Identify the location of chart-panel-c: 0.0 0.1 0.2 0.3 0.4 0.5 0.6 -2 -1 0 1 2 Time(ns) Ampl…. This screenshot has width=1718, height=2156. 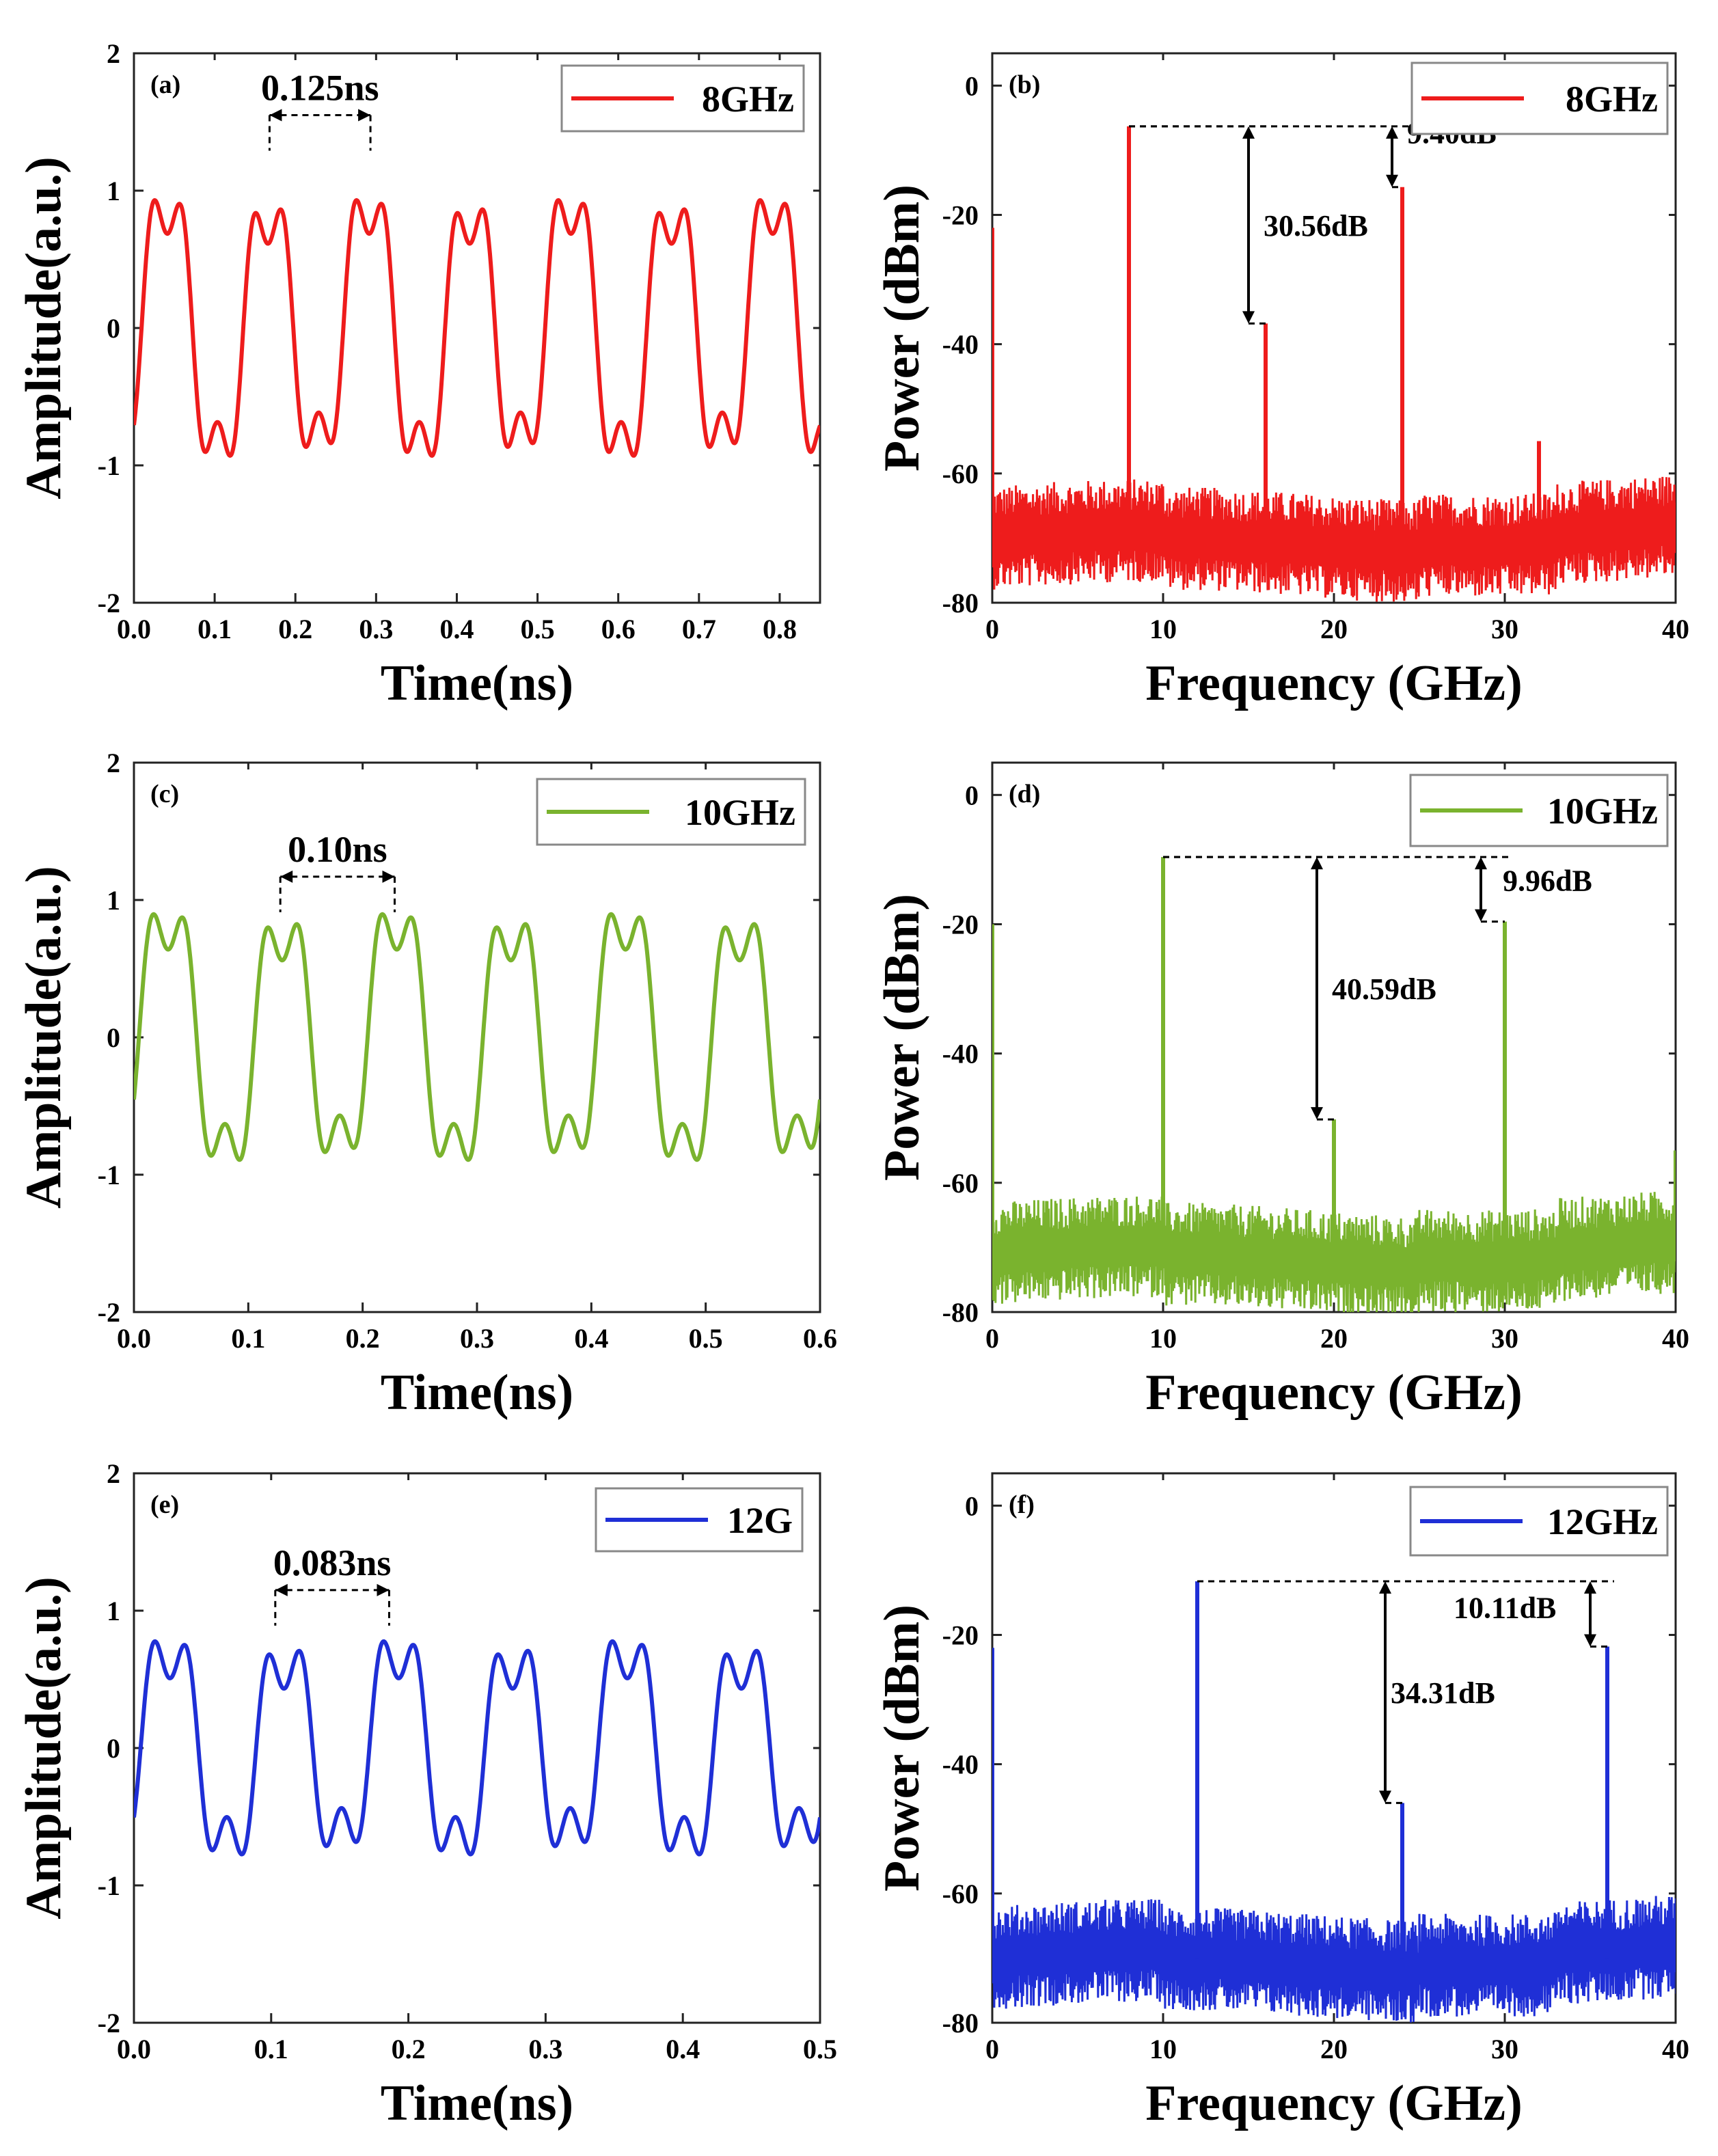
(426, 1084).